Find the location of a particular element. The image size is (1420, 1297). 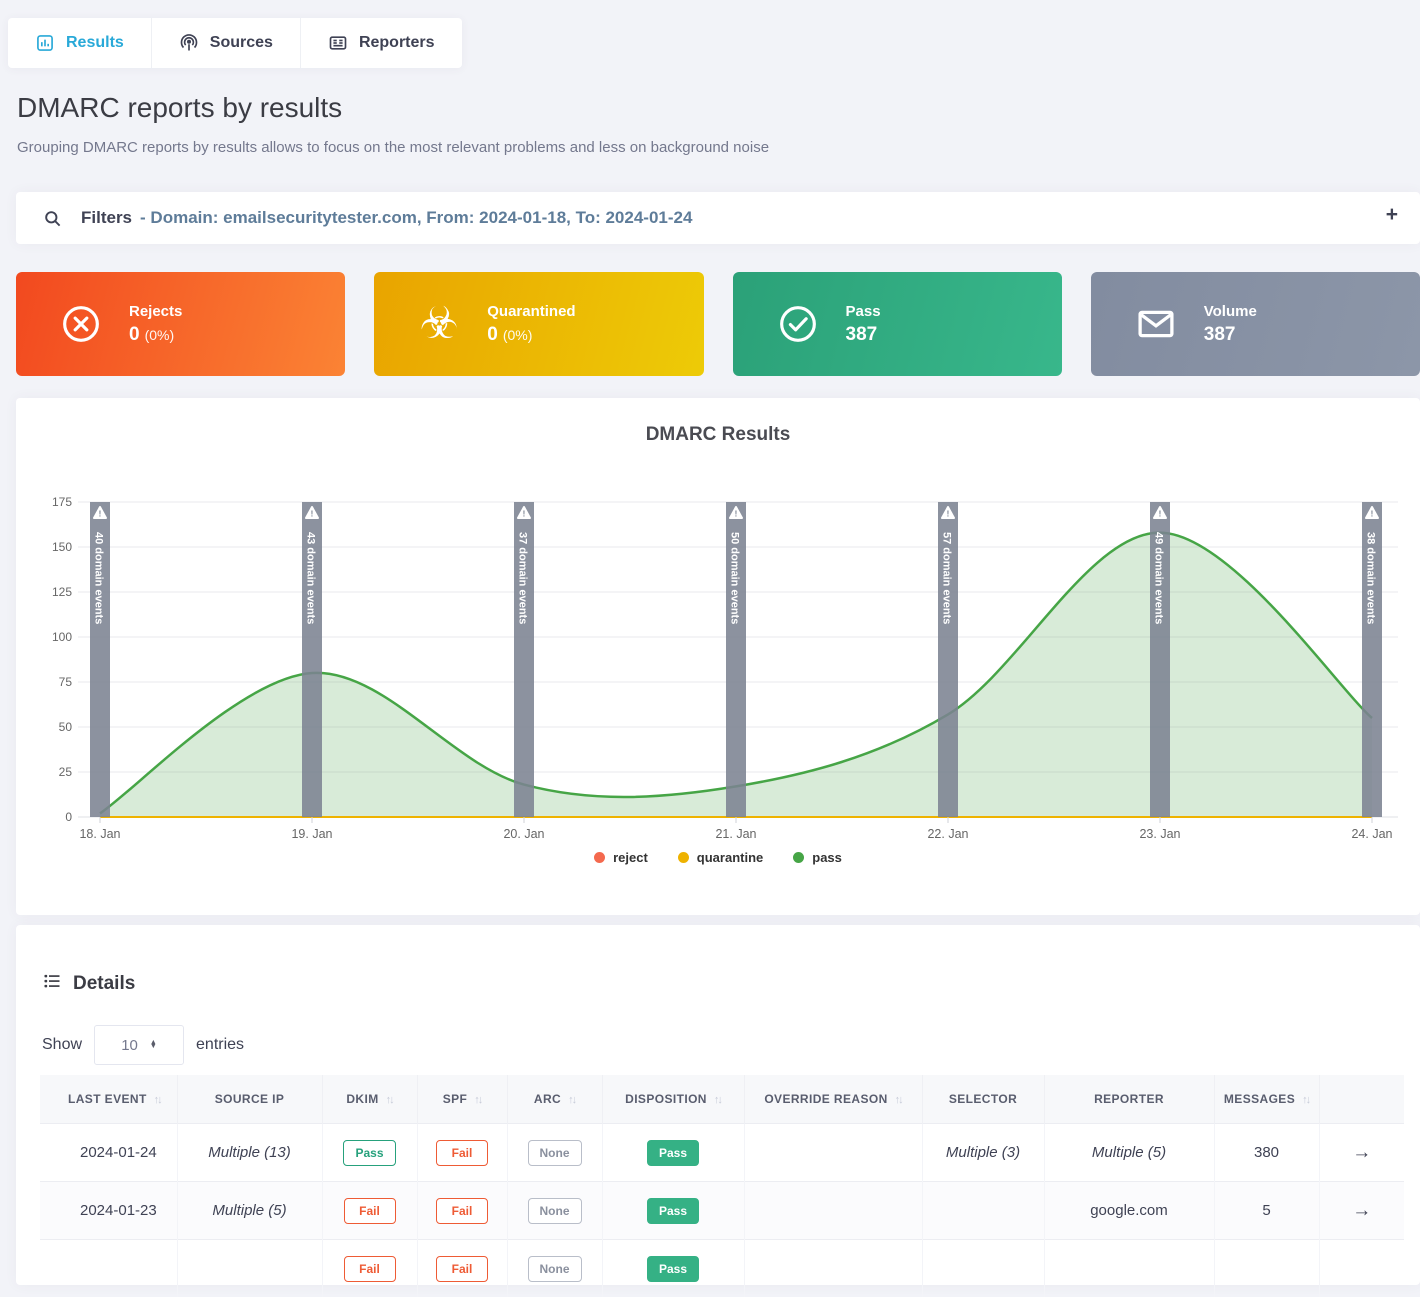

cell-disposition: Pass is located at coordinates (673, 1268).